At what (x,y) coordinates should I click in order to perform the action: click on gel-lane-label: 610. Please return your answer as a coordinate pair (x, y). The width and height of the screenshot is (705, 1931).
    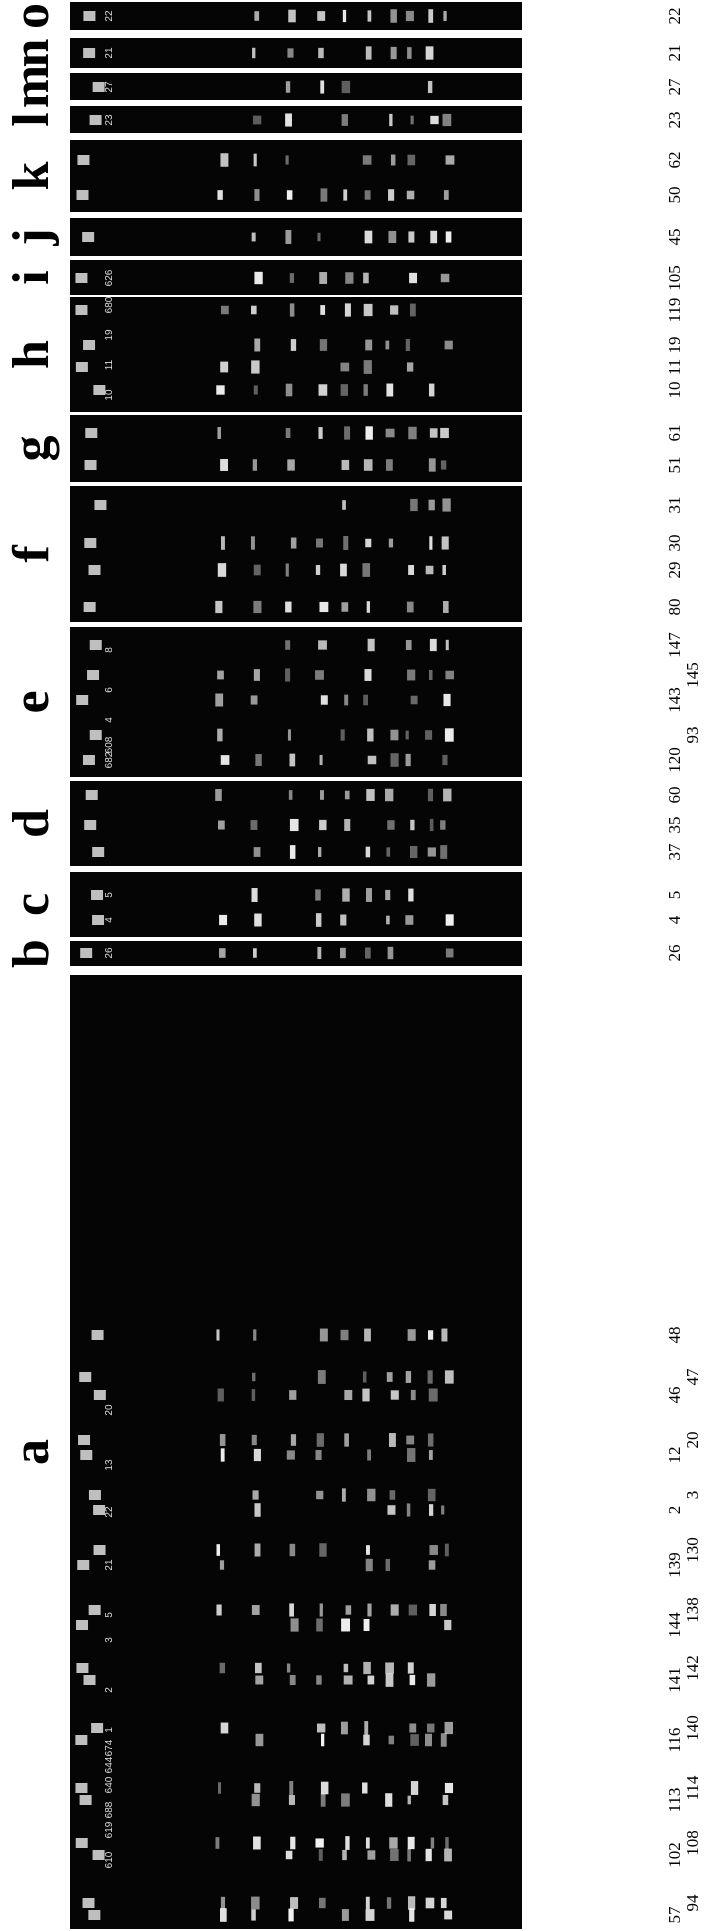
    Looking at the image, I should click on (109, 1859).